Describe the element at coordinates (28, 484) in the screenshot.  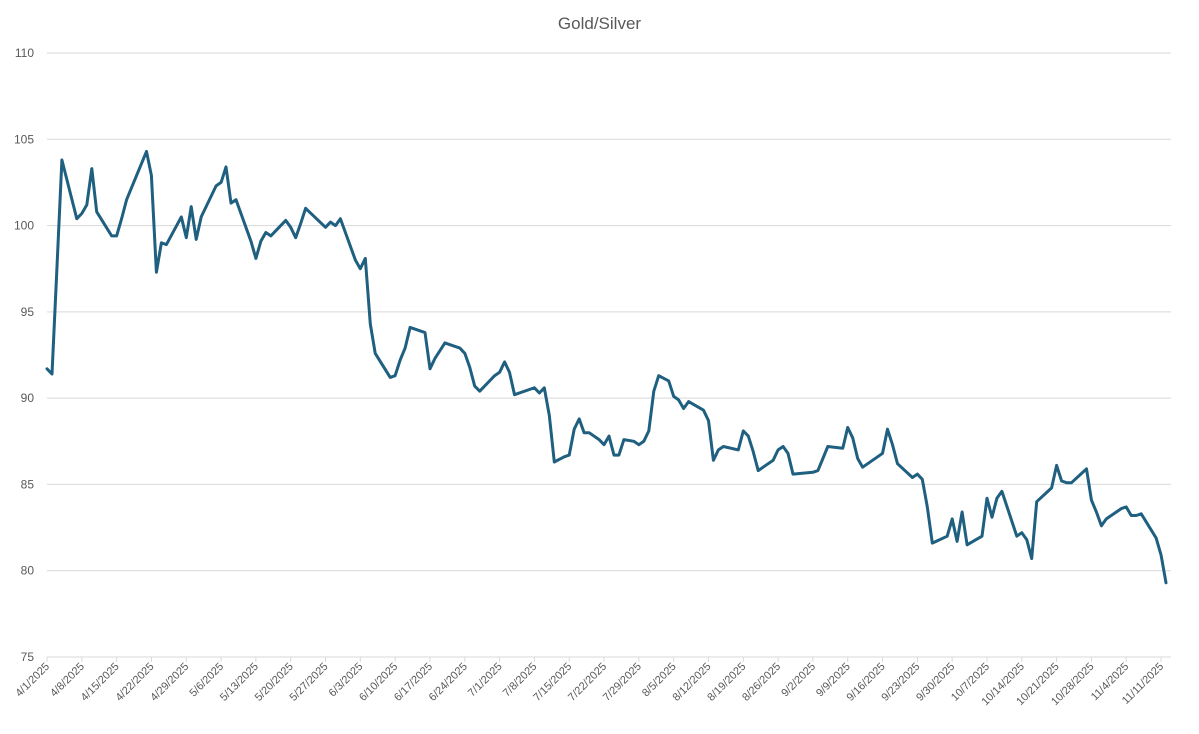
I see `y-tick-label: 85` at that location.